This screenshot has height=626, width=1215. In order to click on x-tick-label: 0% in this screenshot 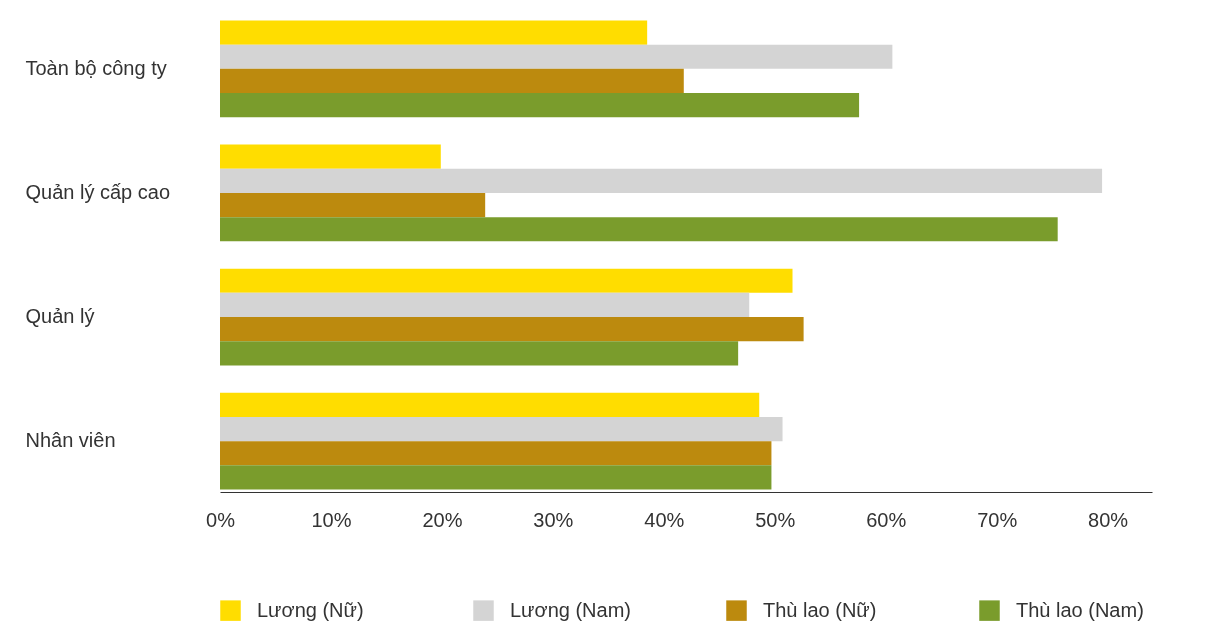, I will do `click(221, 519)`.